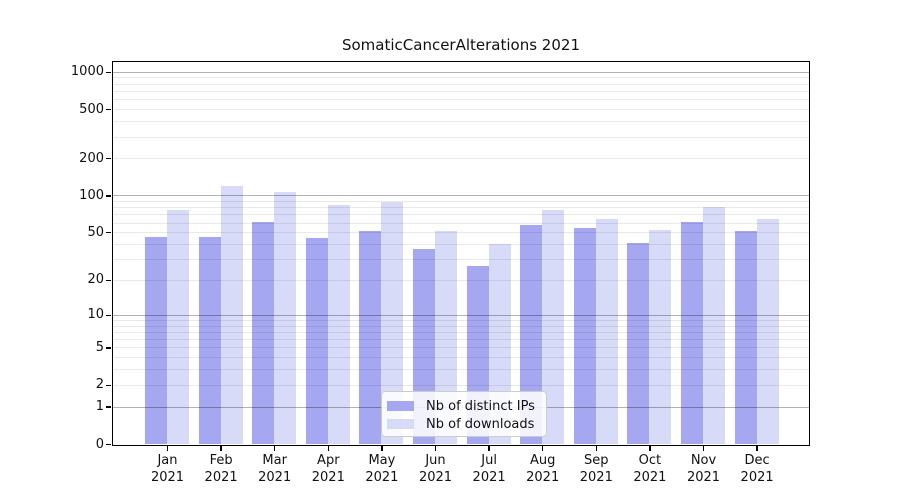 This screenshot has height=500, width=900. I want to click on x-tick-mark-feb, so click(221, 448).